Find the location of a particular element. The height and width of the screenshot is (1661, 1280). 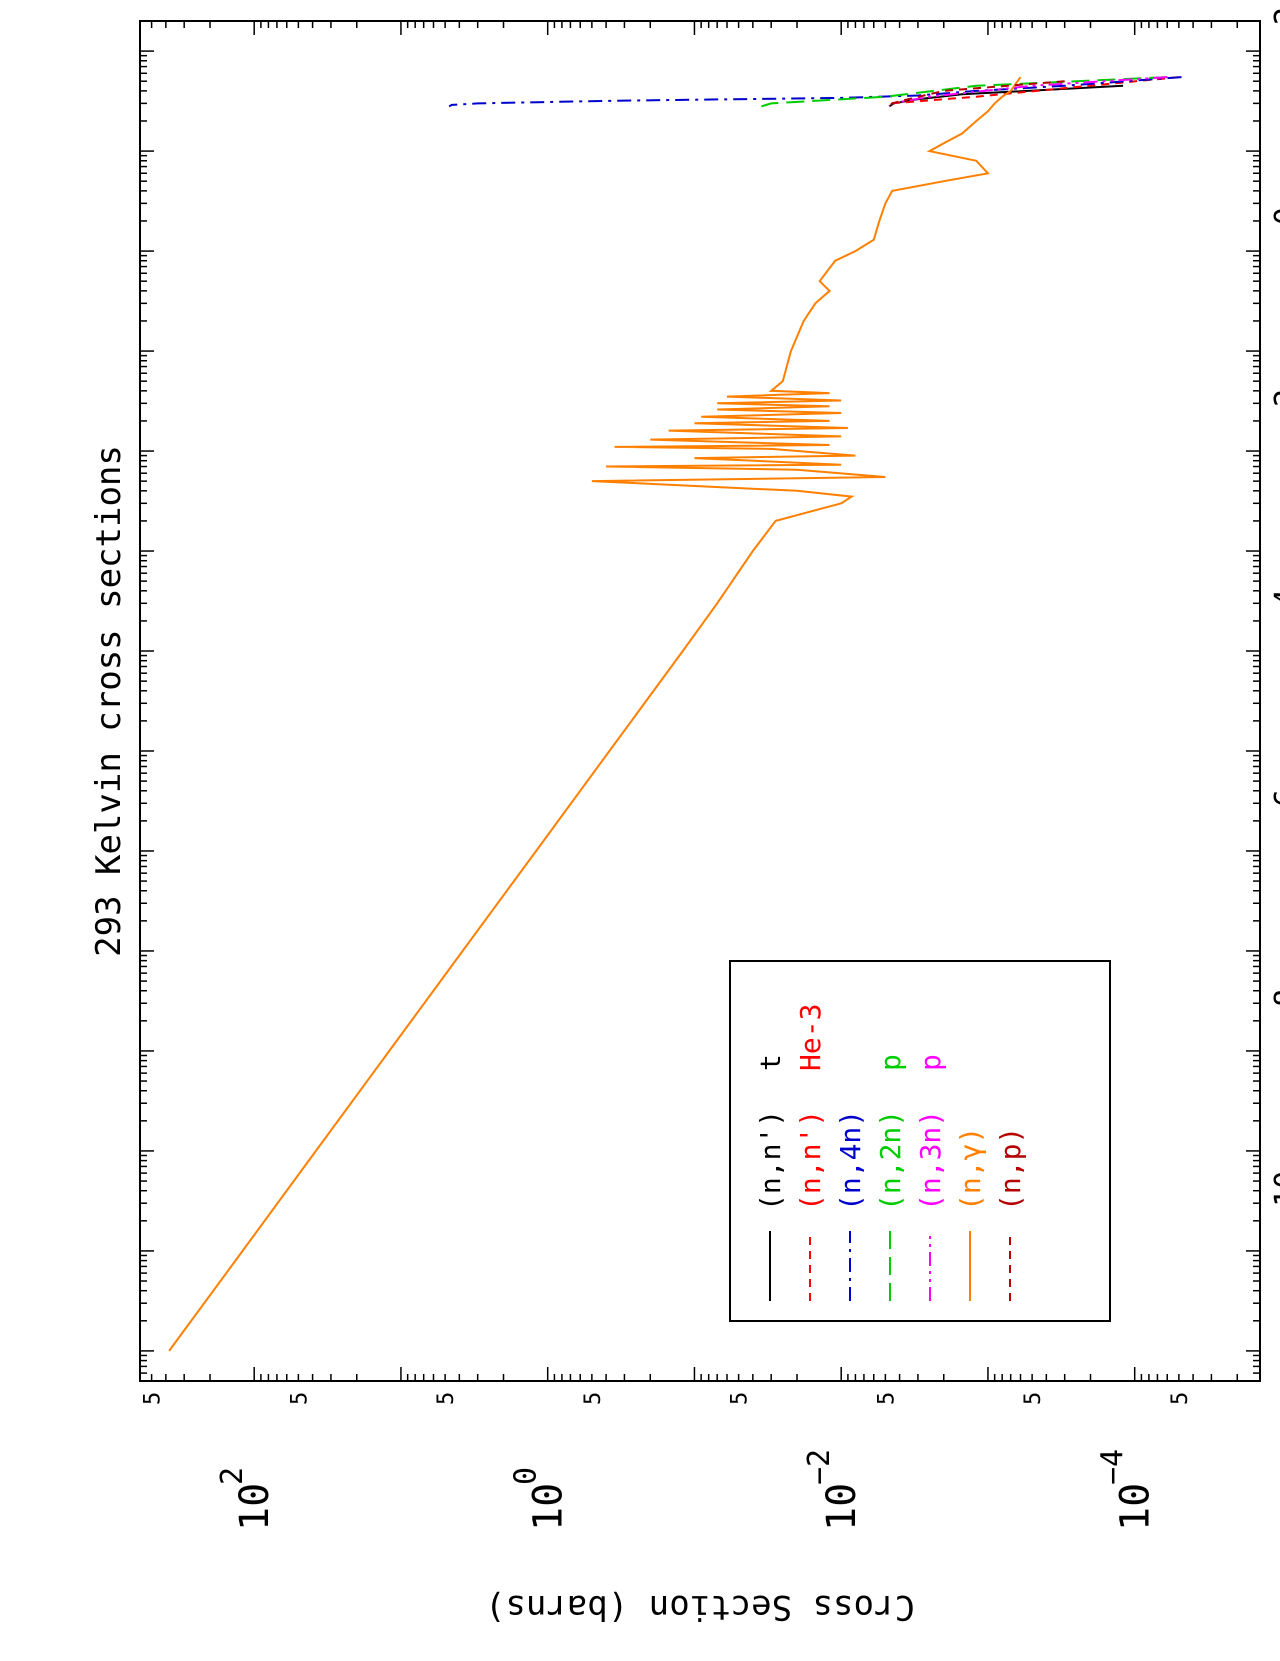

y-tick-label-exp: 2 is located at coordinates (232, 1476).